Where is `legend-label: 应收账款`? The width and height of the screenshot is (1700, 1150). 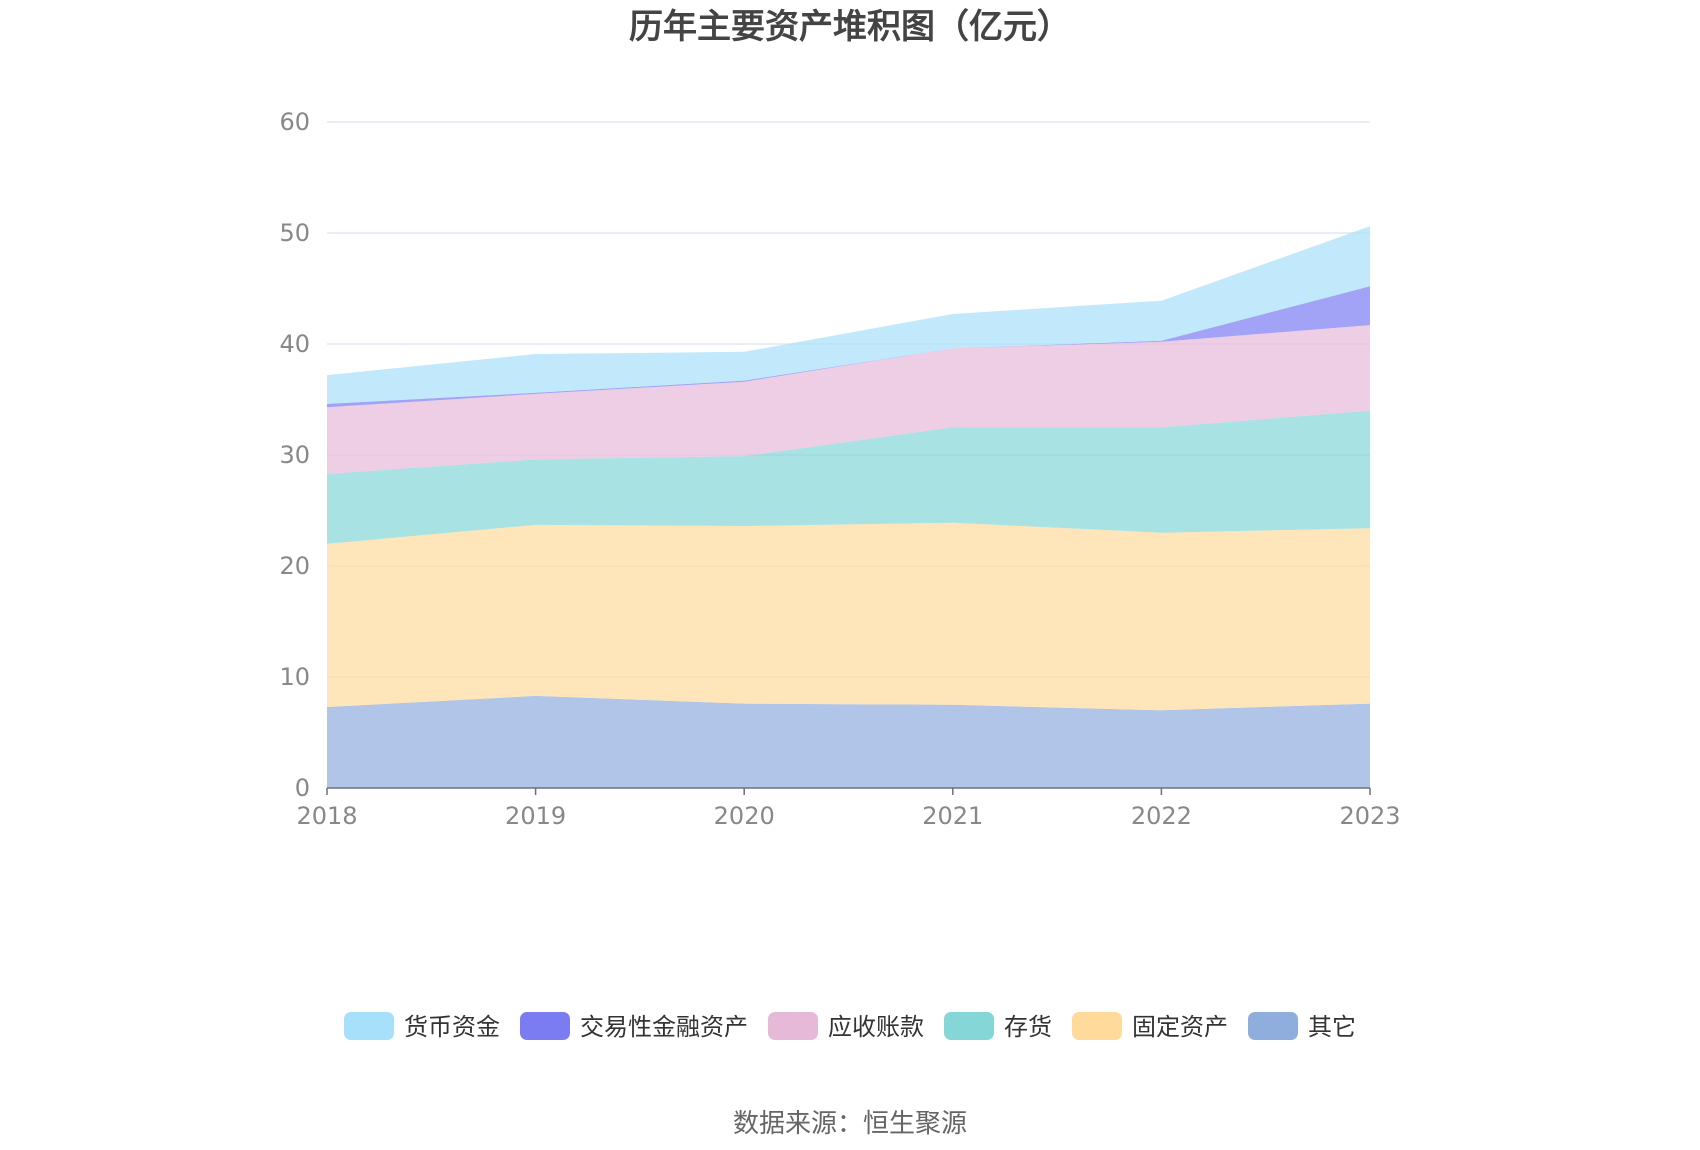
legend-label: 应收账款 is located at coordinates (876, 1027).